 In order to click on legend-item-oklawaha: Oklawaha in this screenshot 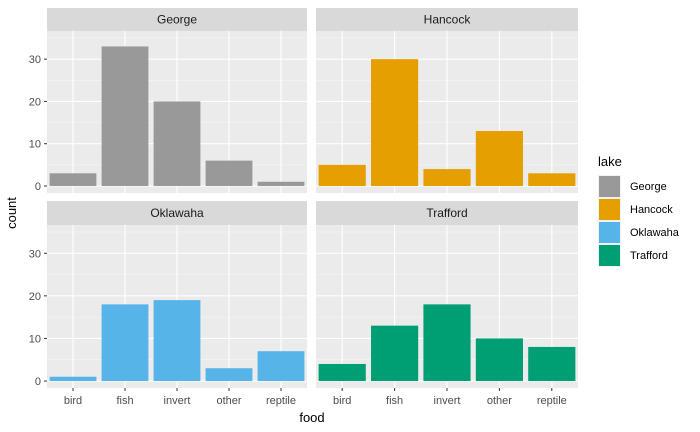, I will do `click(639, 232)`.